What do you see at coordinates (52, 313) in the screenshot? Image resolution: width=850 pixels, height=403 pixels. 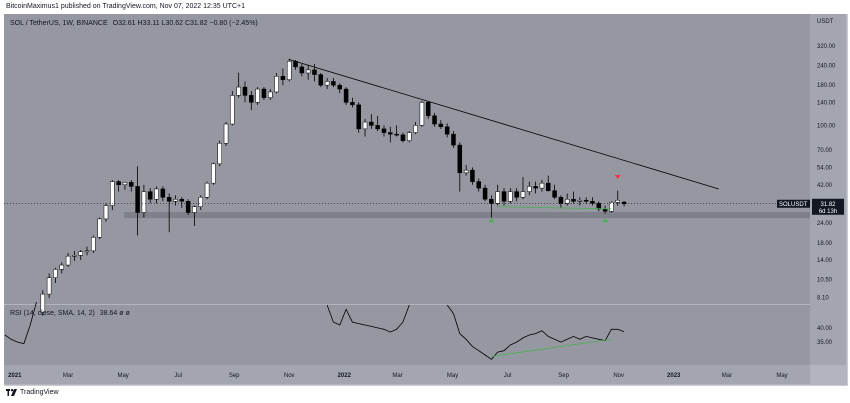 I see `rsi-legend-text: RSI (14, close, SMA, 14, 2)` at bounding box center [52, 313].